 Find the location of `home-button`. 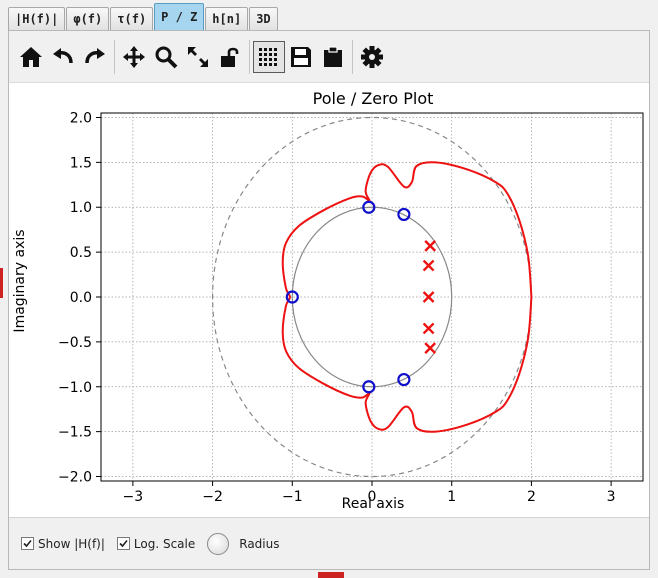

home-button is located at coordinates (31, 57).